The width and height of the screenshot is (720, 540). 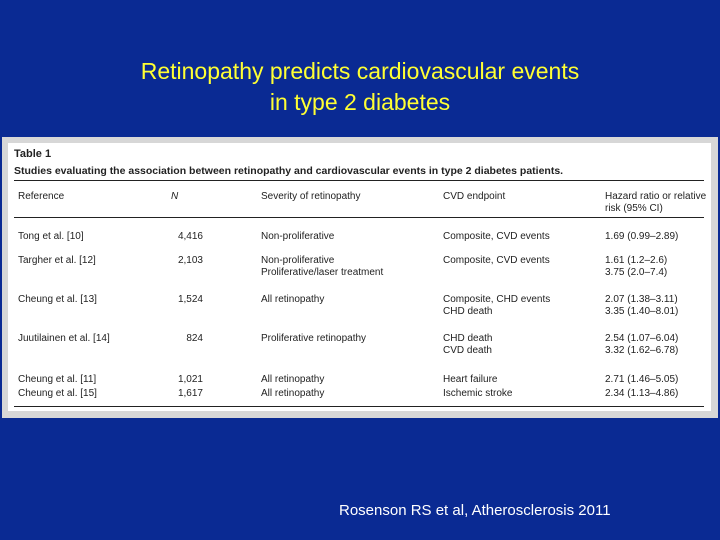 What do you see at coordinates (359, 406) in the screenshot?
I see `table-bottom-rule` at bounding box center [359, 406].